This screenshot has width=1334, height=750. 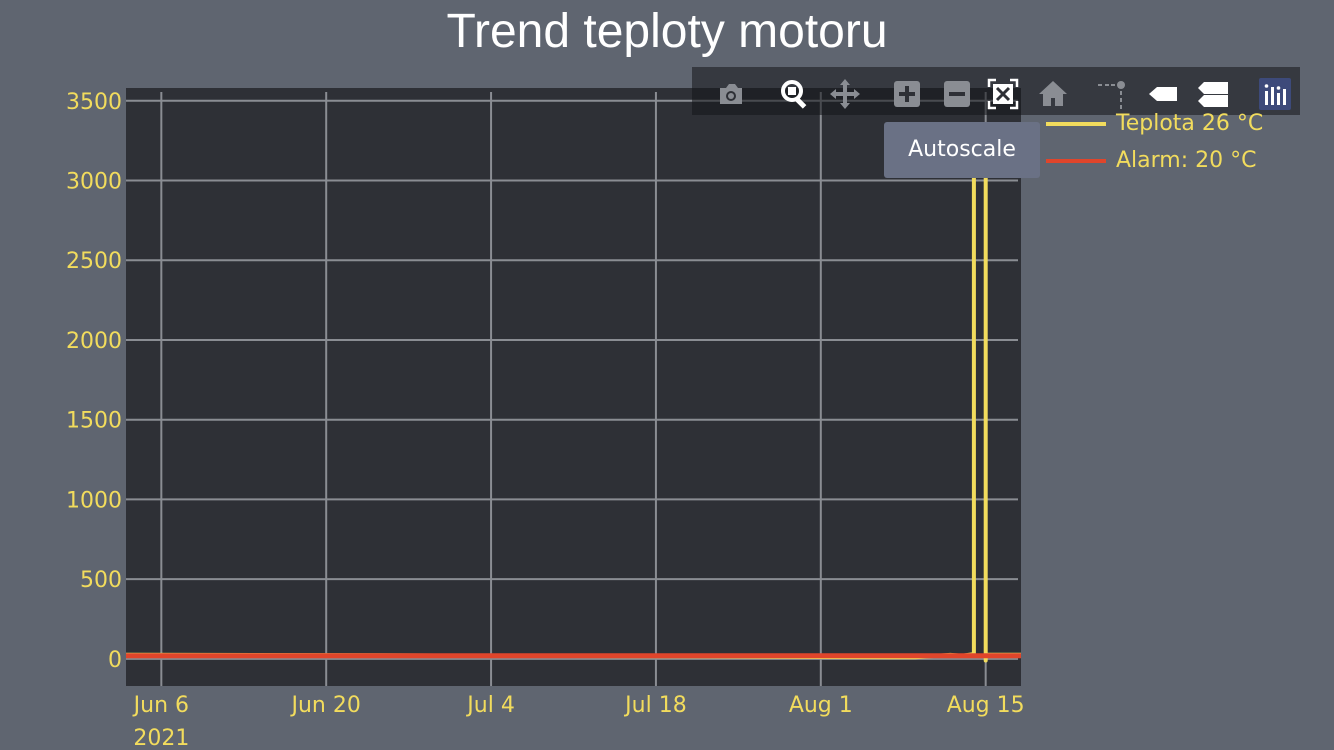 I want to click on y-tick-label: 3000, so click(x=94, y=181).